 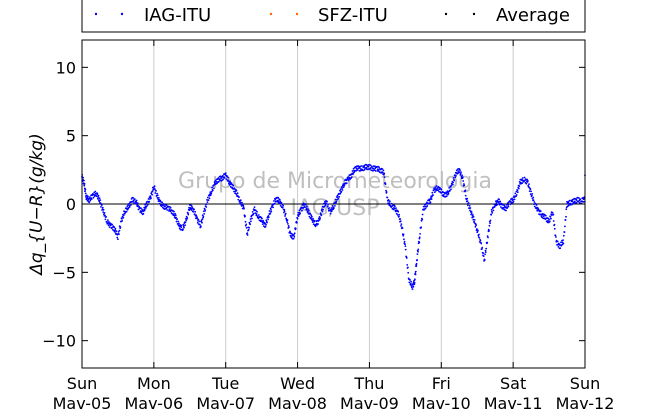 I want to click on legend-marker-average, so click(x=446, y=14).